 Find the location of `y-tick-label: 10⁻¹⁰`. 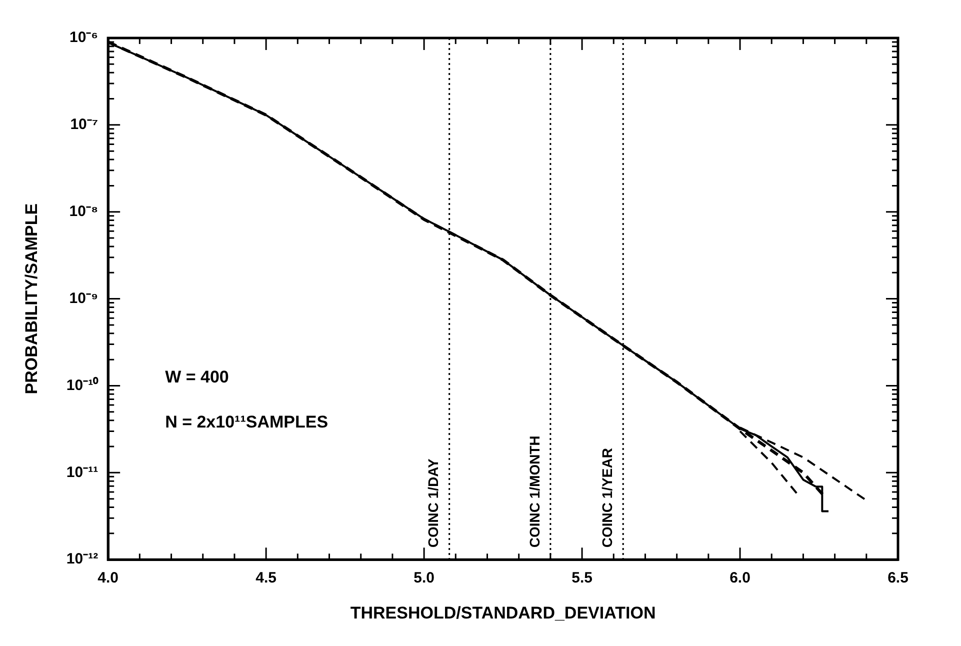

y-tick-label: 10⁻¹⁰ is located at coordinates (83, 385).